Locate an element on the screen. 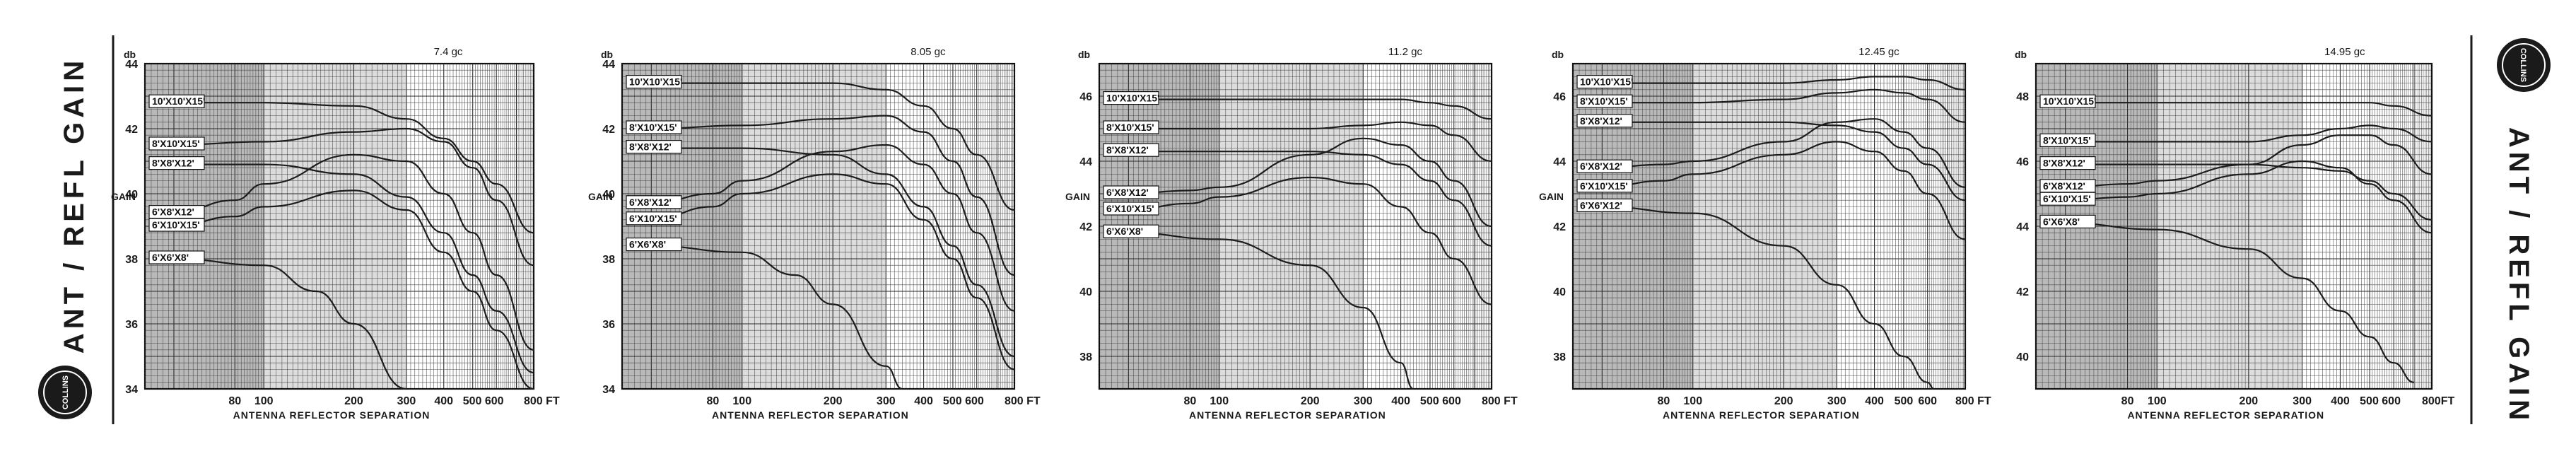  left-logo-text: COLLINS is located at coordinates (66, 392).